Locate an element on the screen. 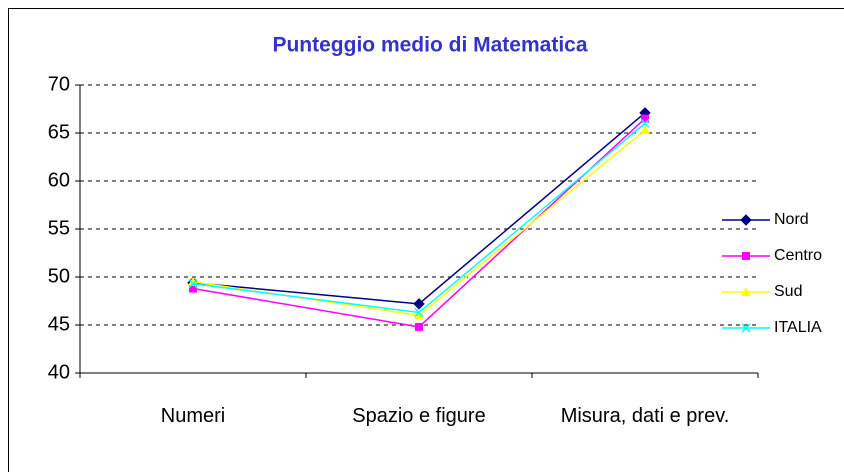  y-tick-label: 50 is located at coordinates (59, 276).